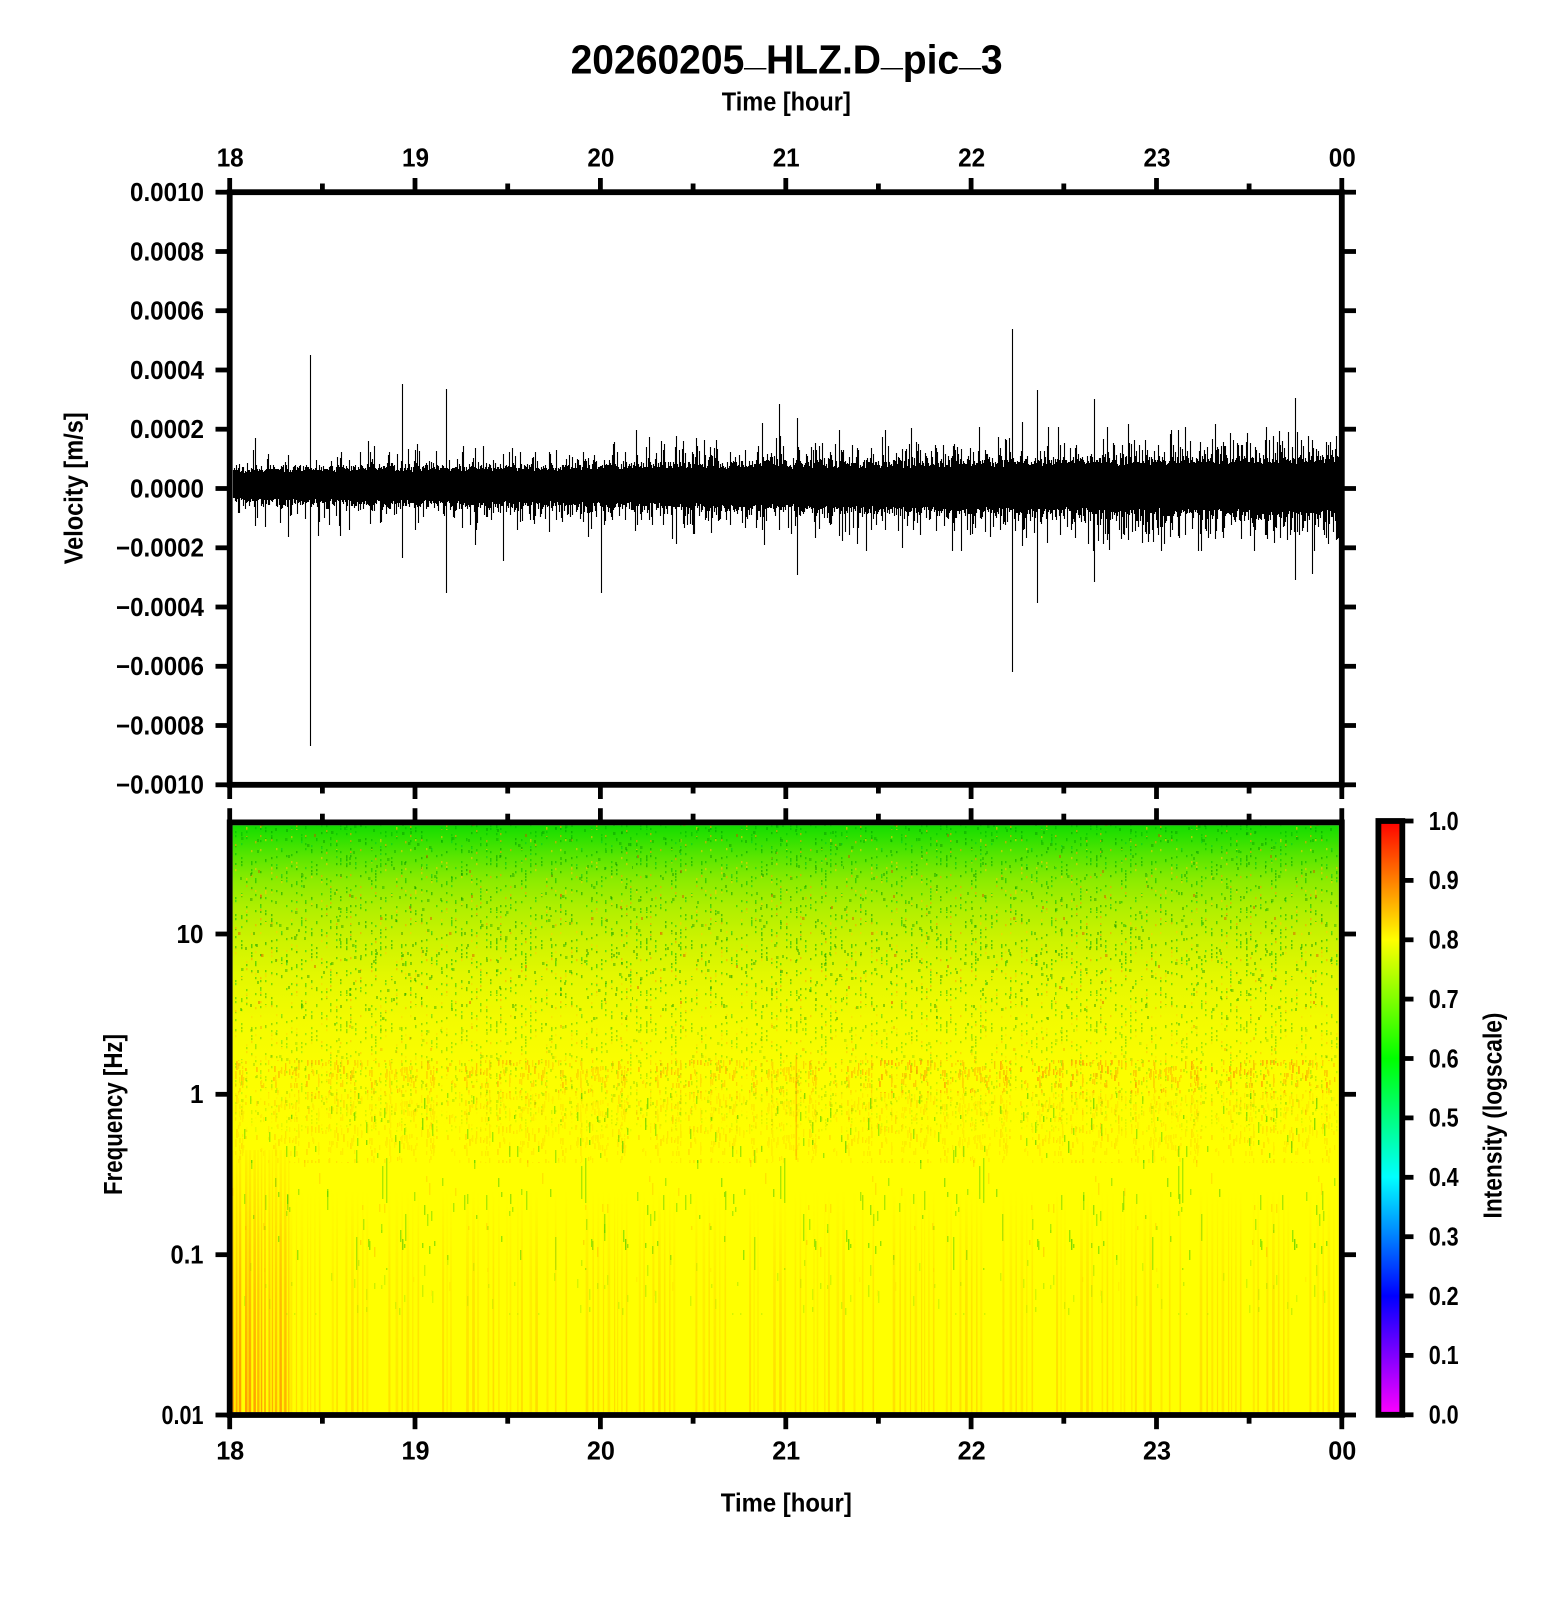 The image size is (1556, 1600). Describe the element at coordinates (167, 312) in the screenshot. I see `svg-text: 0.0006` at that location.